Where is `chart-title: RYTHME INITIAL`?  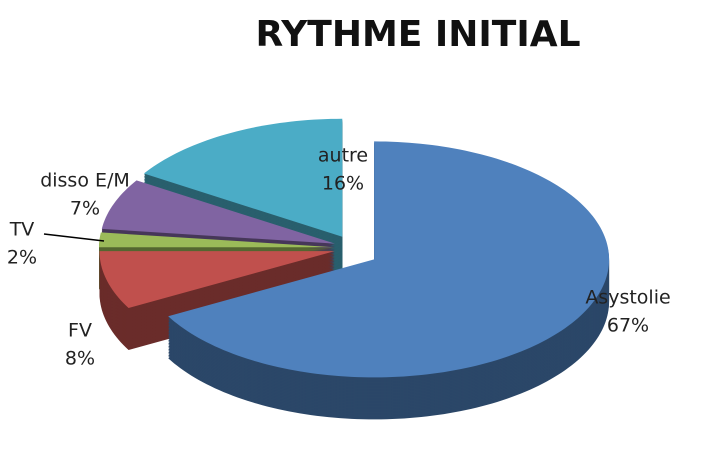
chart-title: RYTHME INITIAL is located at coordinates (417, 34).